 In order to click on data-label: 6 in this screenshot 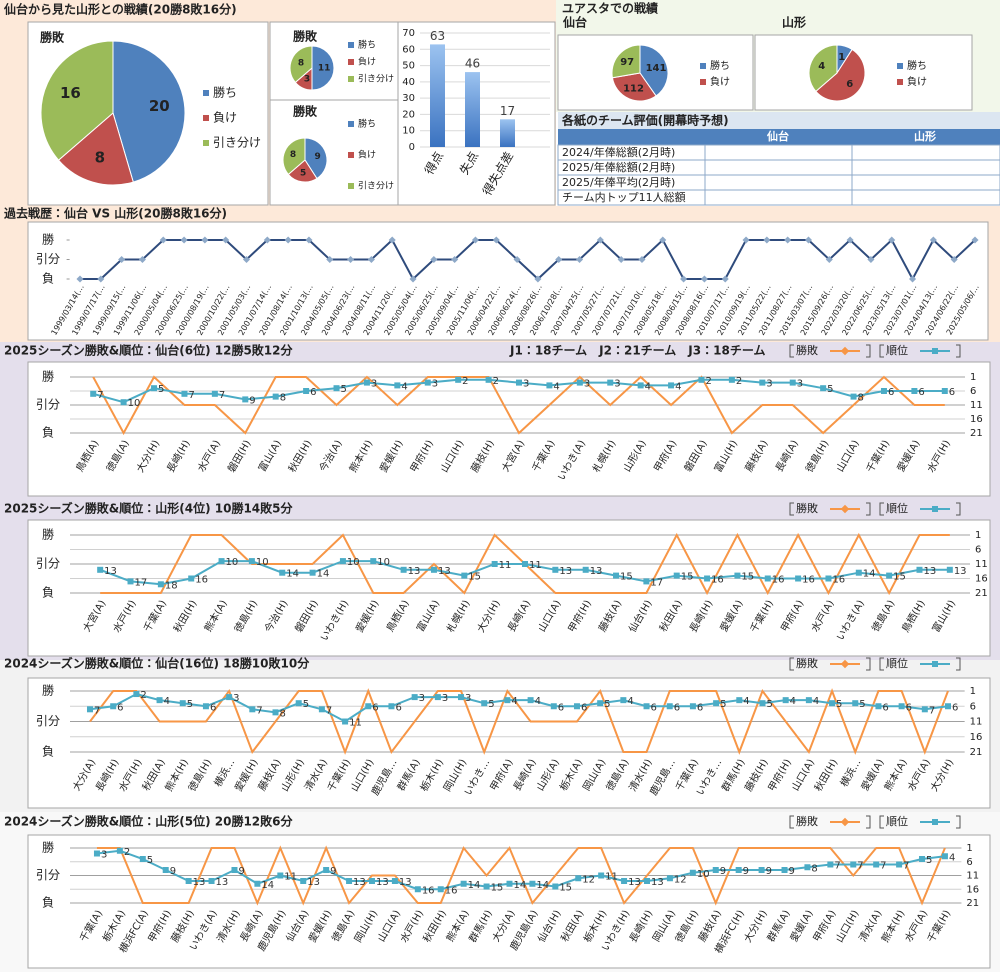, I will do `click(885, 707)`.